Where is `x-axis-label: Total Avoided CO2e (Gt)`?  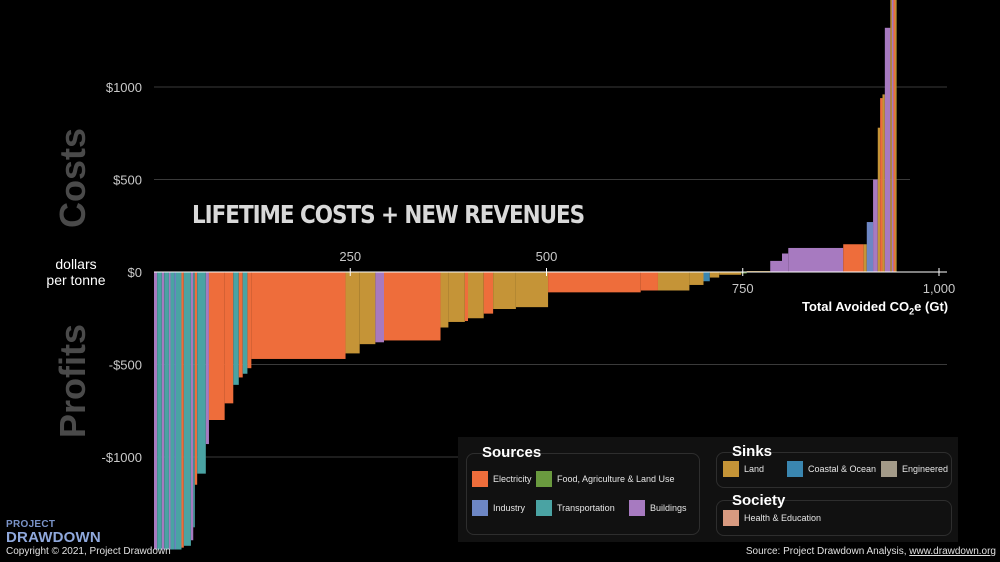
x-axis-label: Total Avoided CO2e (Gt) is located at coordinates (875, 308).